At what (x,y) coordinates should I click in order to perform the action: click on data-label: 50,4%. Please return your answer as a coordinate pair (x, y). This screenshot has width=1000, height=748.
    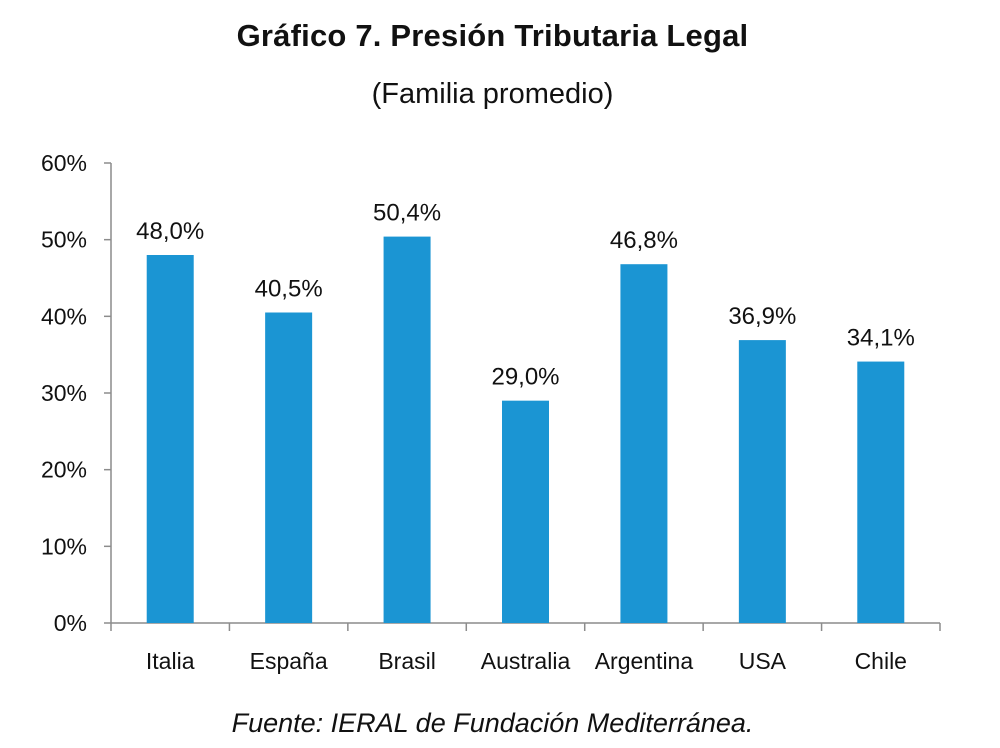
    Looking at the image, I should click on (407, 213).